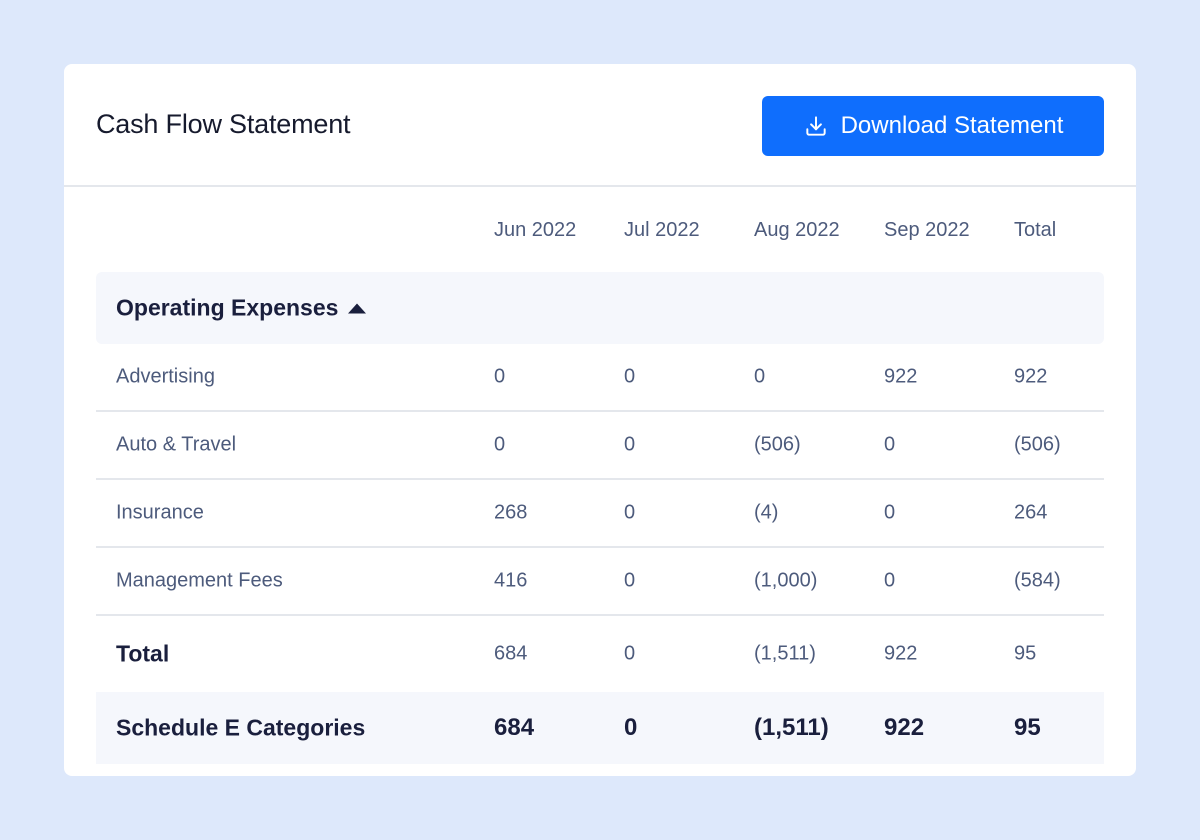 The width and height of the screenshot is (1200, 840). What do you see at coordinates (600, 514) in the screenshot?
I see `table-row: Insurance 268 0 (4) 0 264` at bounding box center [600, 514].